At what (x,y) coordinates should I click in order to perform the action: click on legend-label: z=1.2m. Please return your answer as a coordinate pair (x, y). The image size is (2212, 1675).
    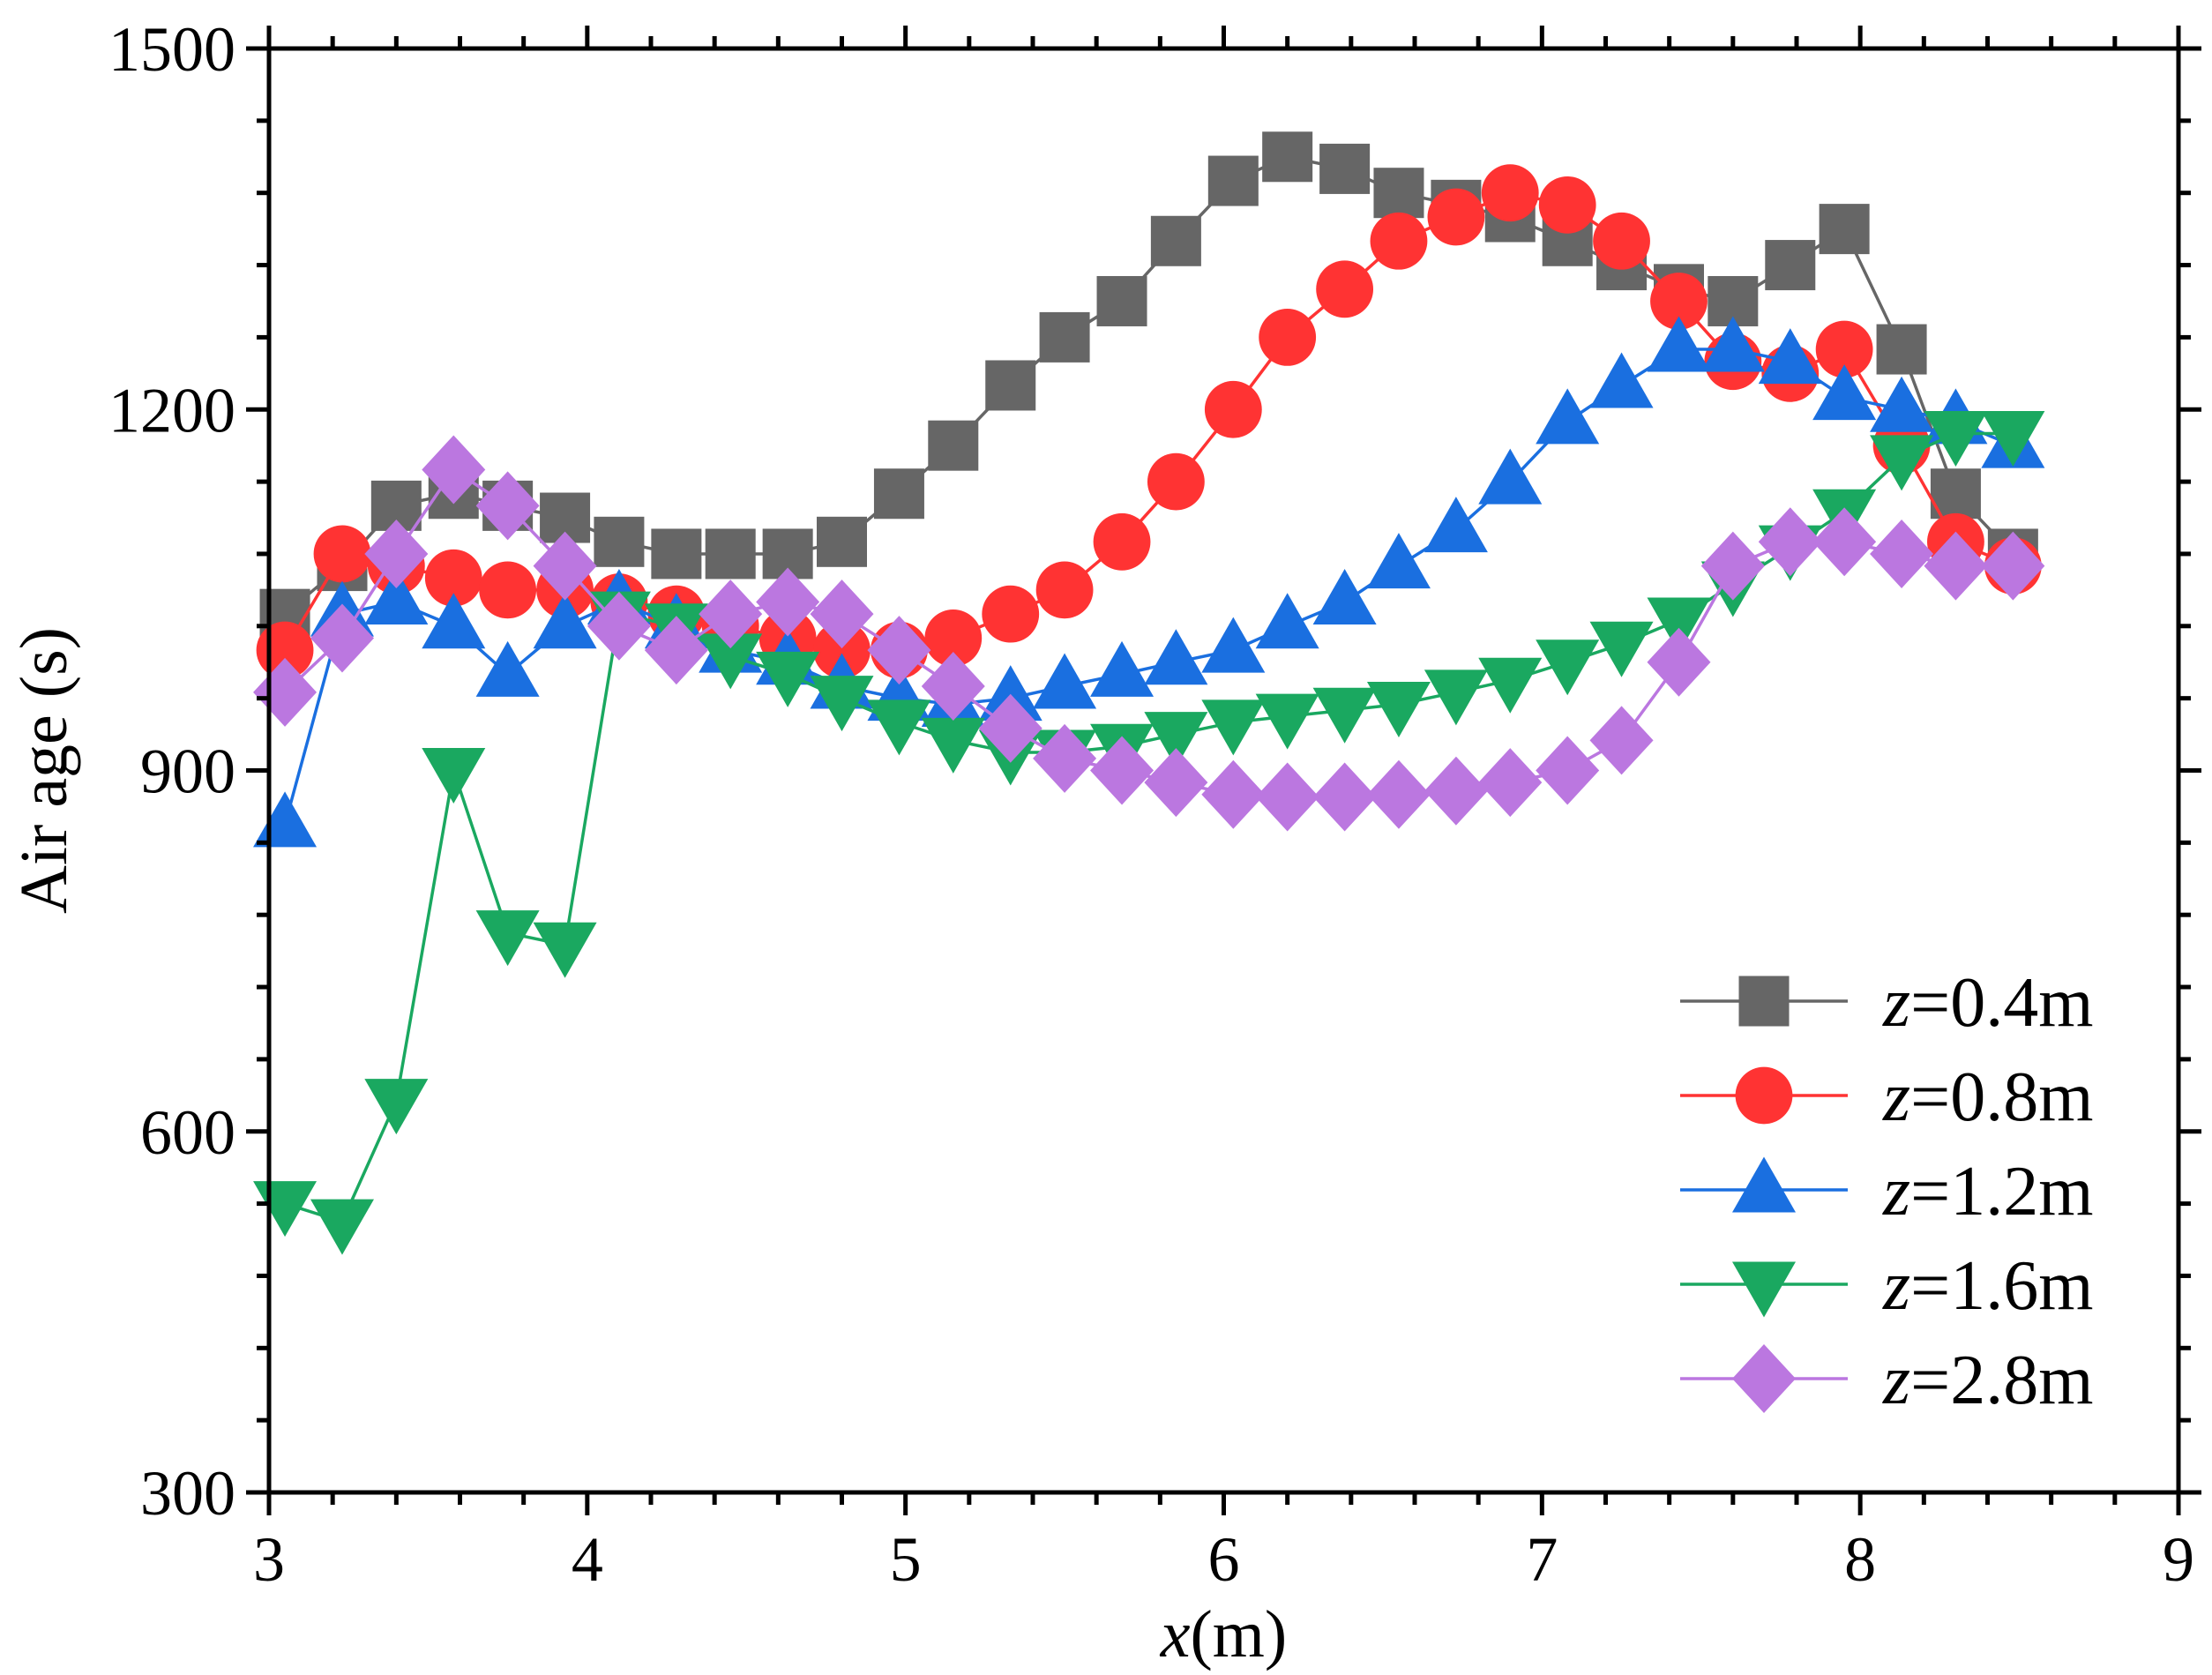
    Looking at the image, I should click on (1987, 1191).